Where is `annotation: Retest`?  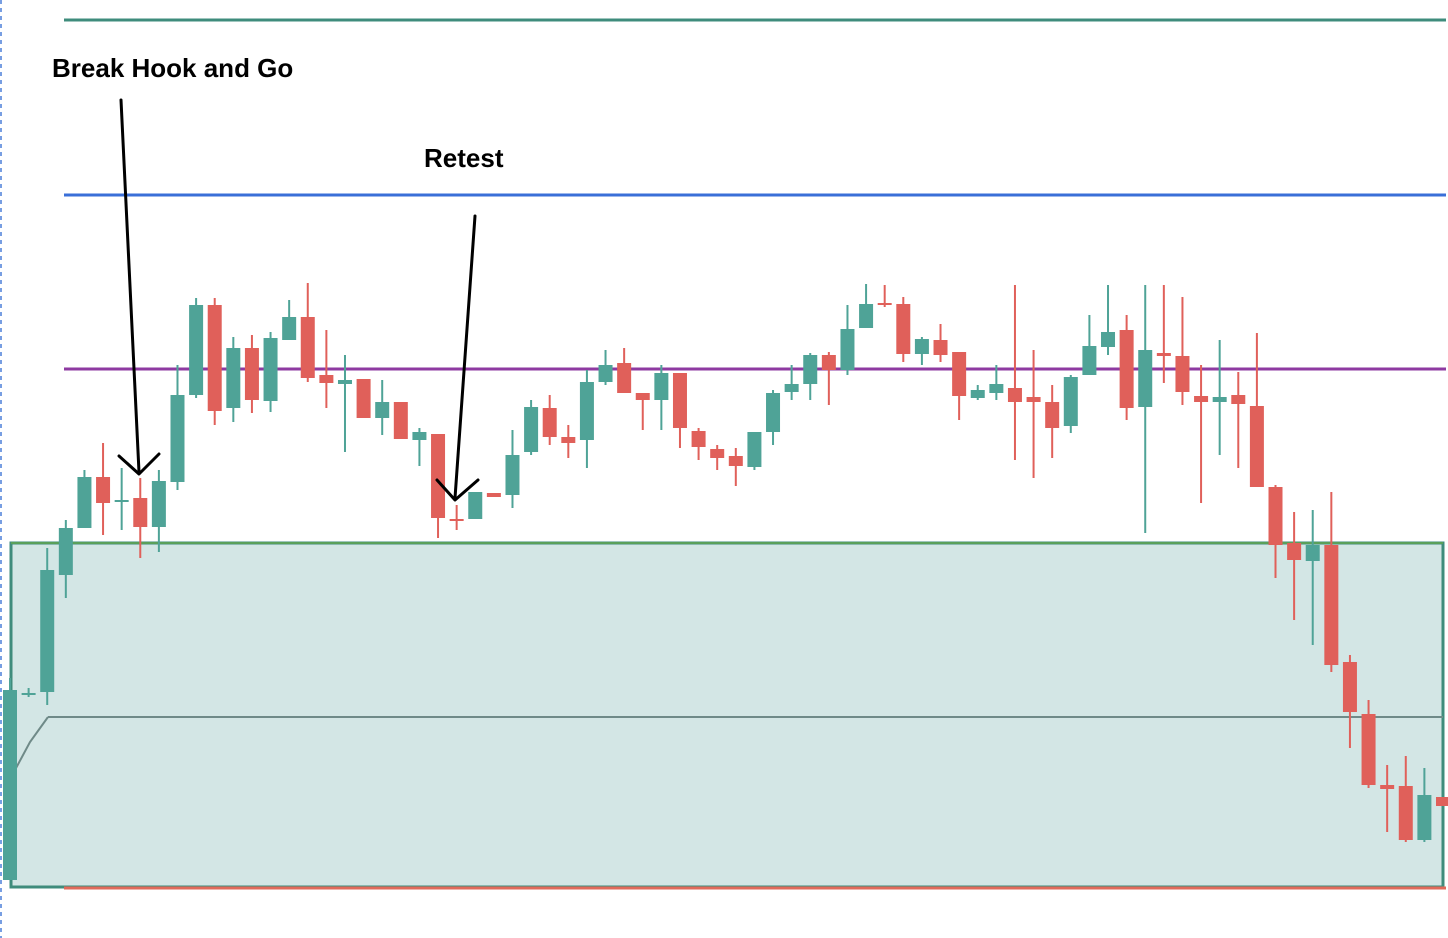
annotation: Retest is located at coordinates (464, 158).